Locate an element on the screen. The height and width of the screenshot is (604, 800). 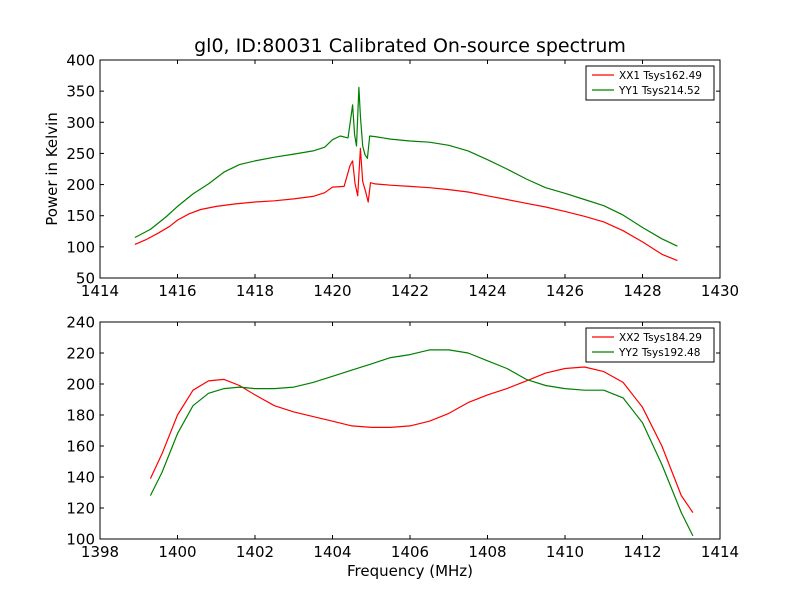
y-tick-label: 150 is located at coordinates (80, 216).